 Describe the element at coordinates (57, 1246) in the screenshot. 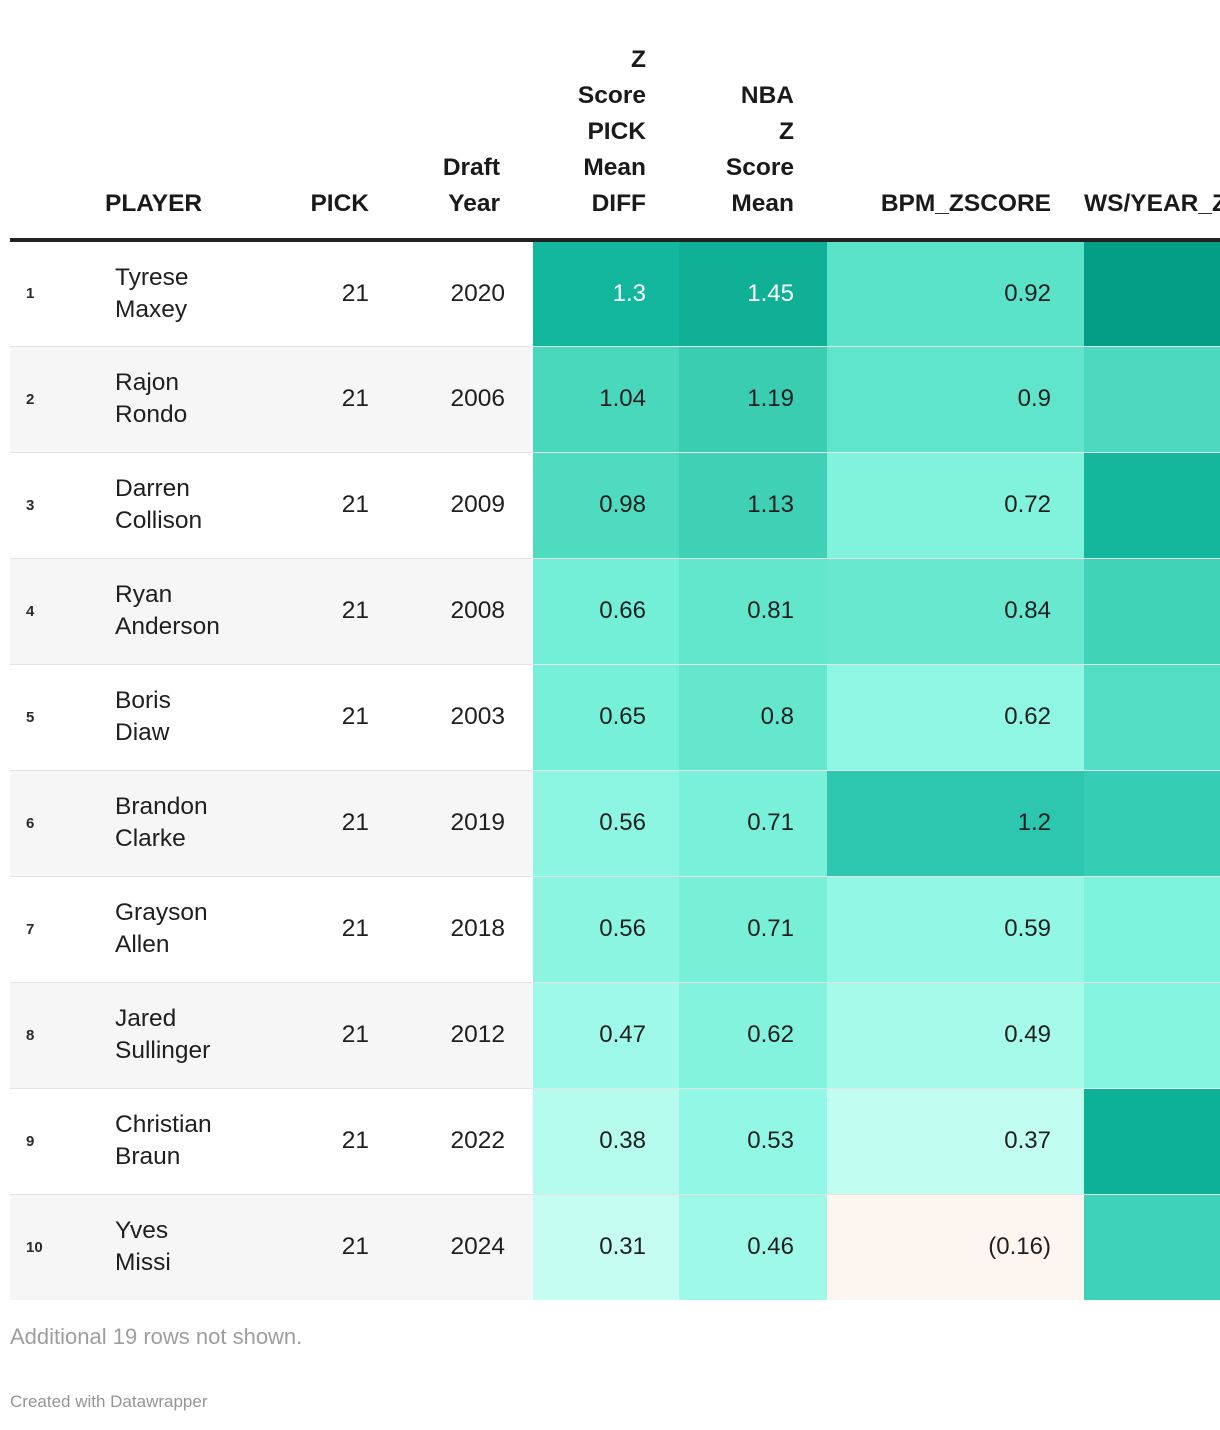

I see `rank-cell: 10` at that location.